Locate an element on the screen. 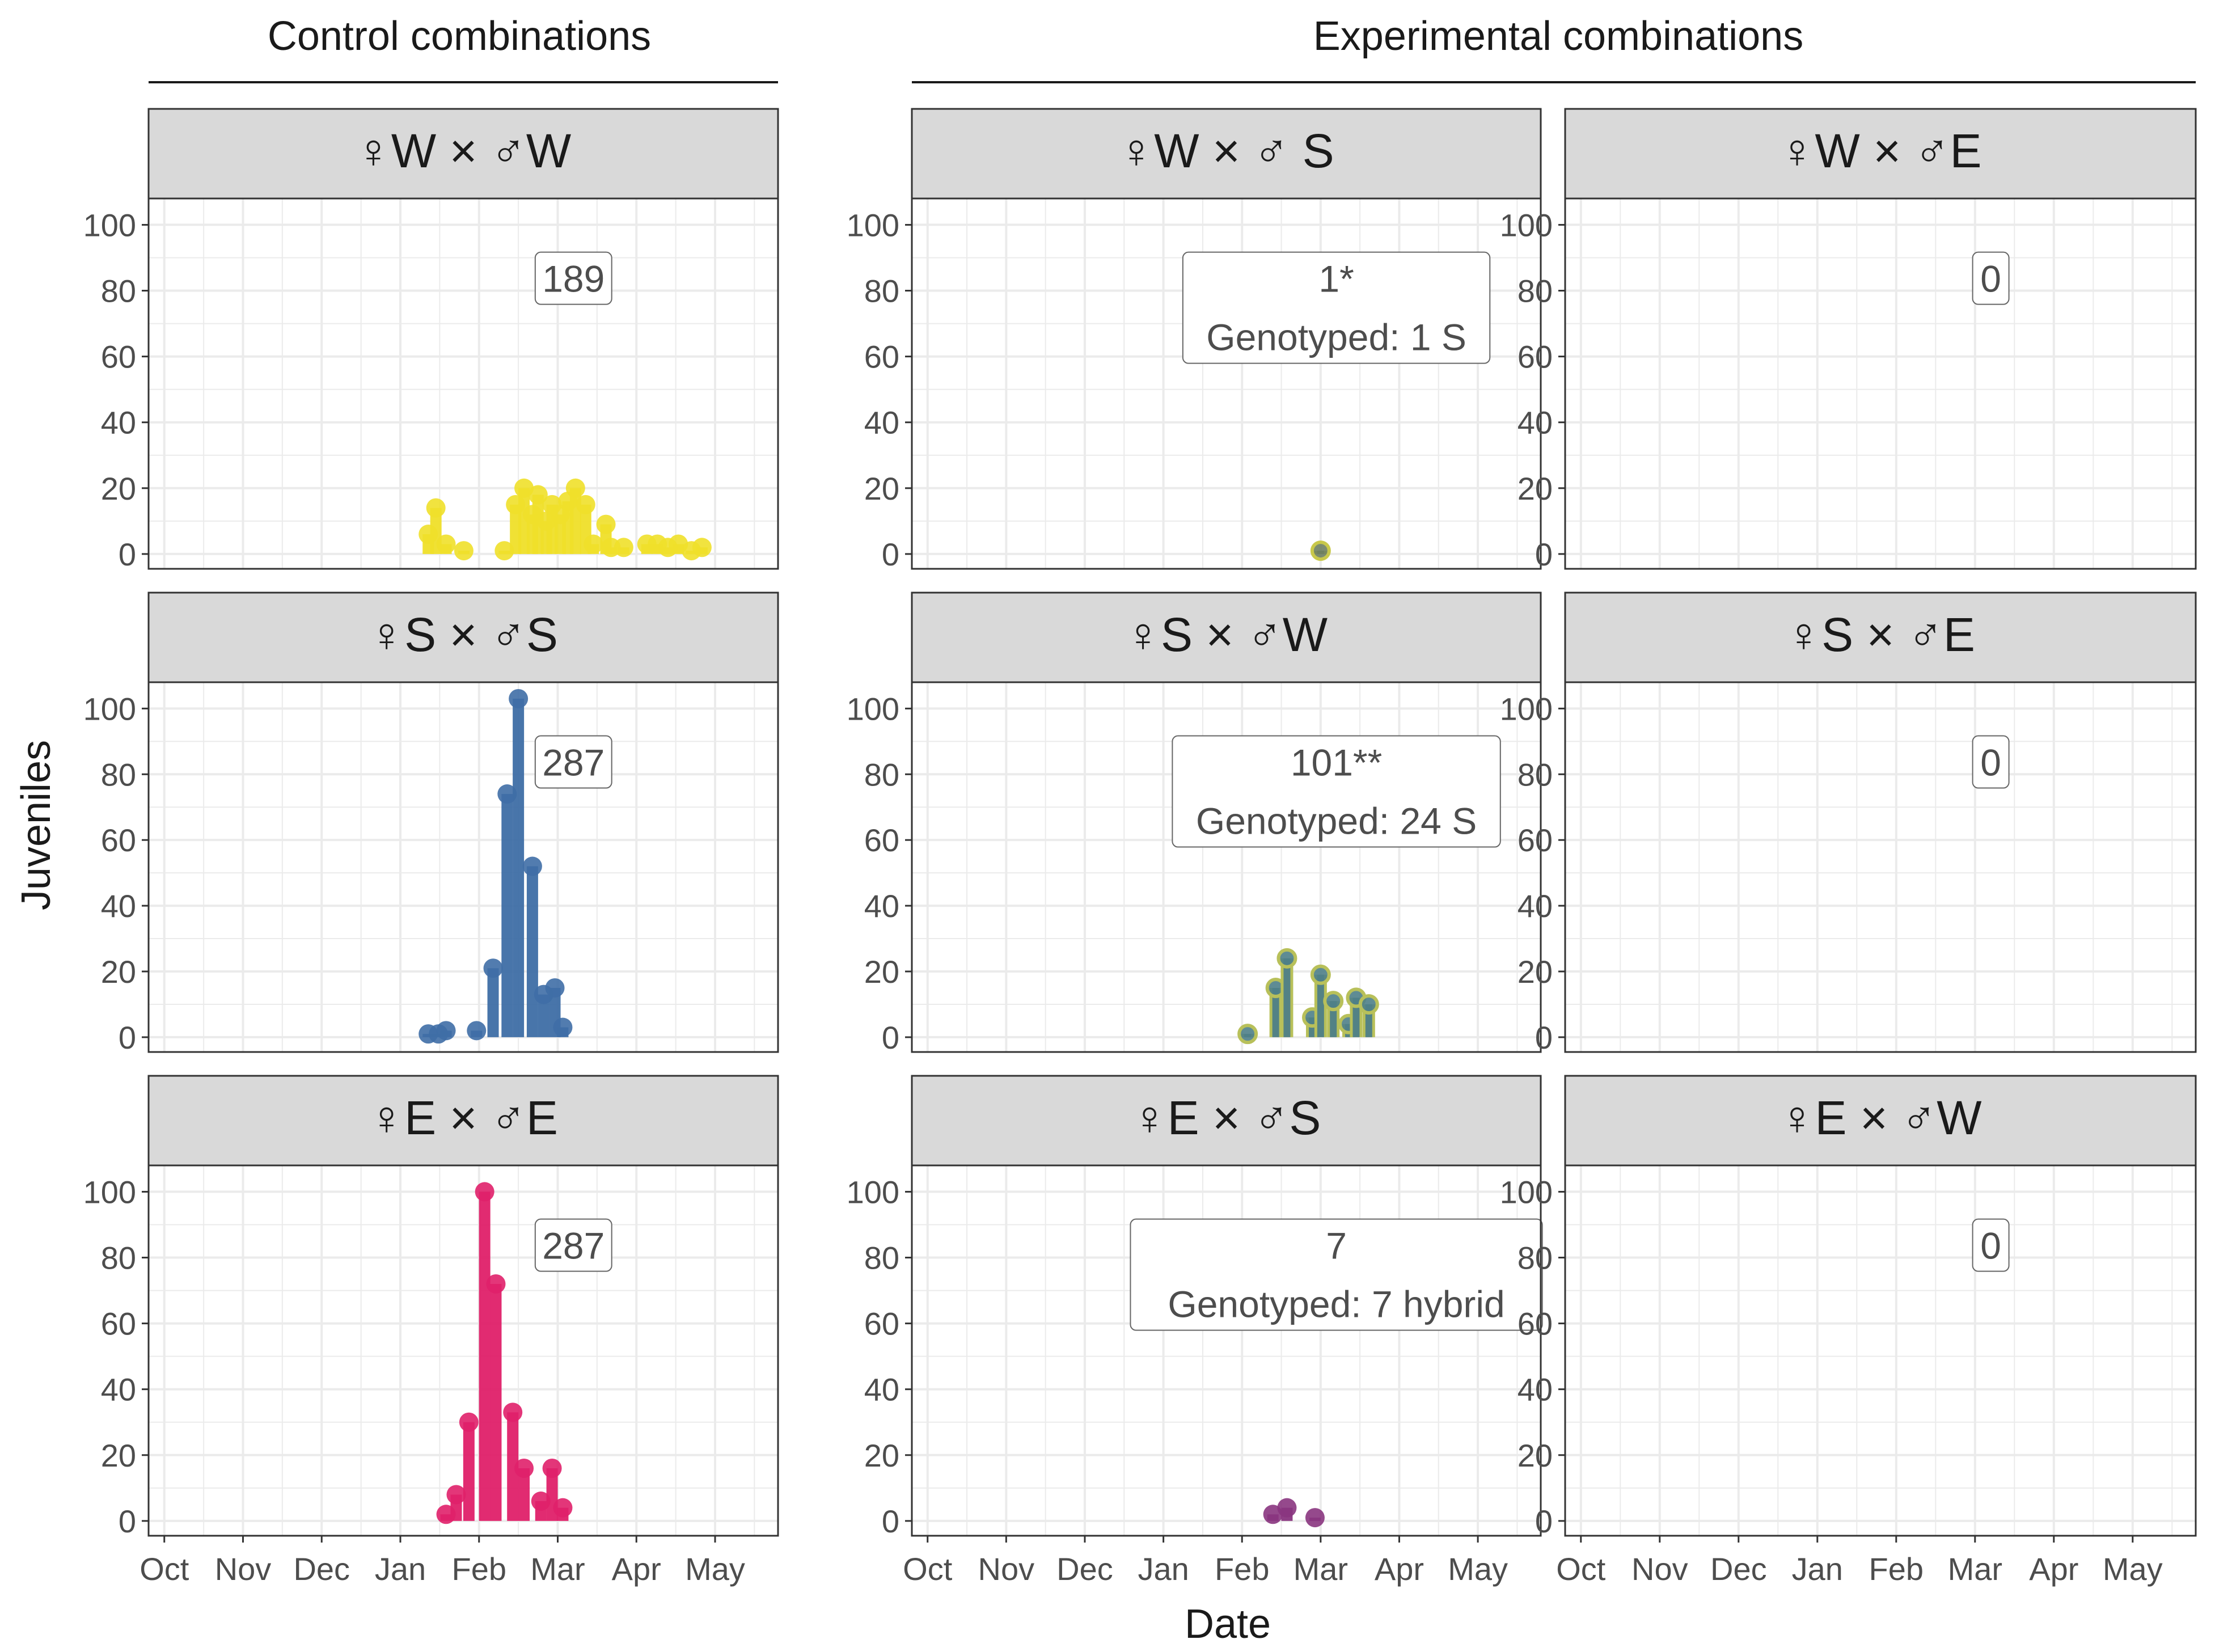  total-count-label: 1* is located at coordinates (1336, 279).